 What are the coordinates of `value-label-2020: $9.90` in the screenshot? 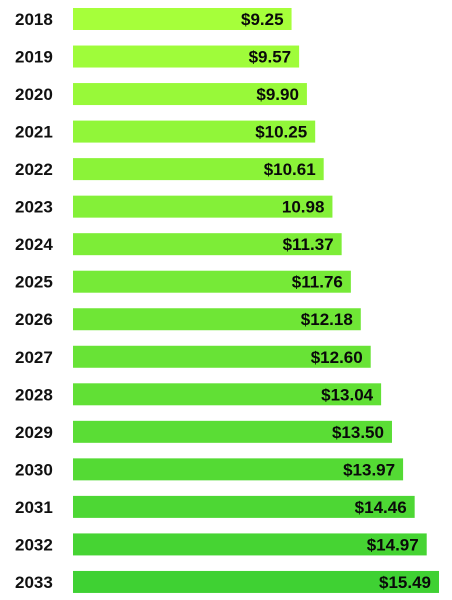 It's located at (277, 94).